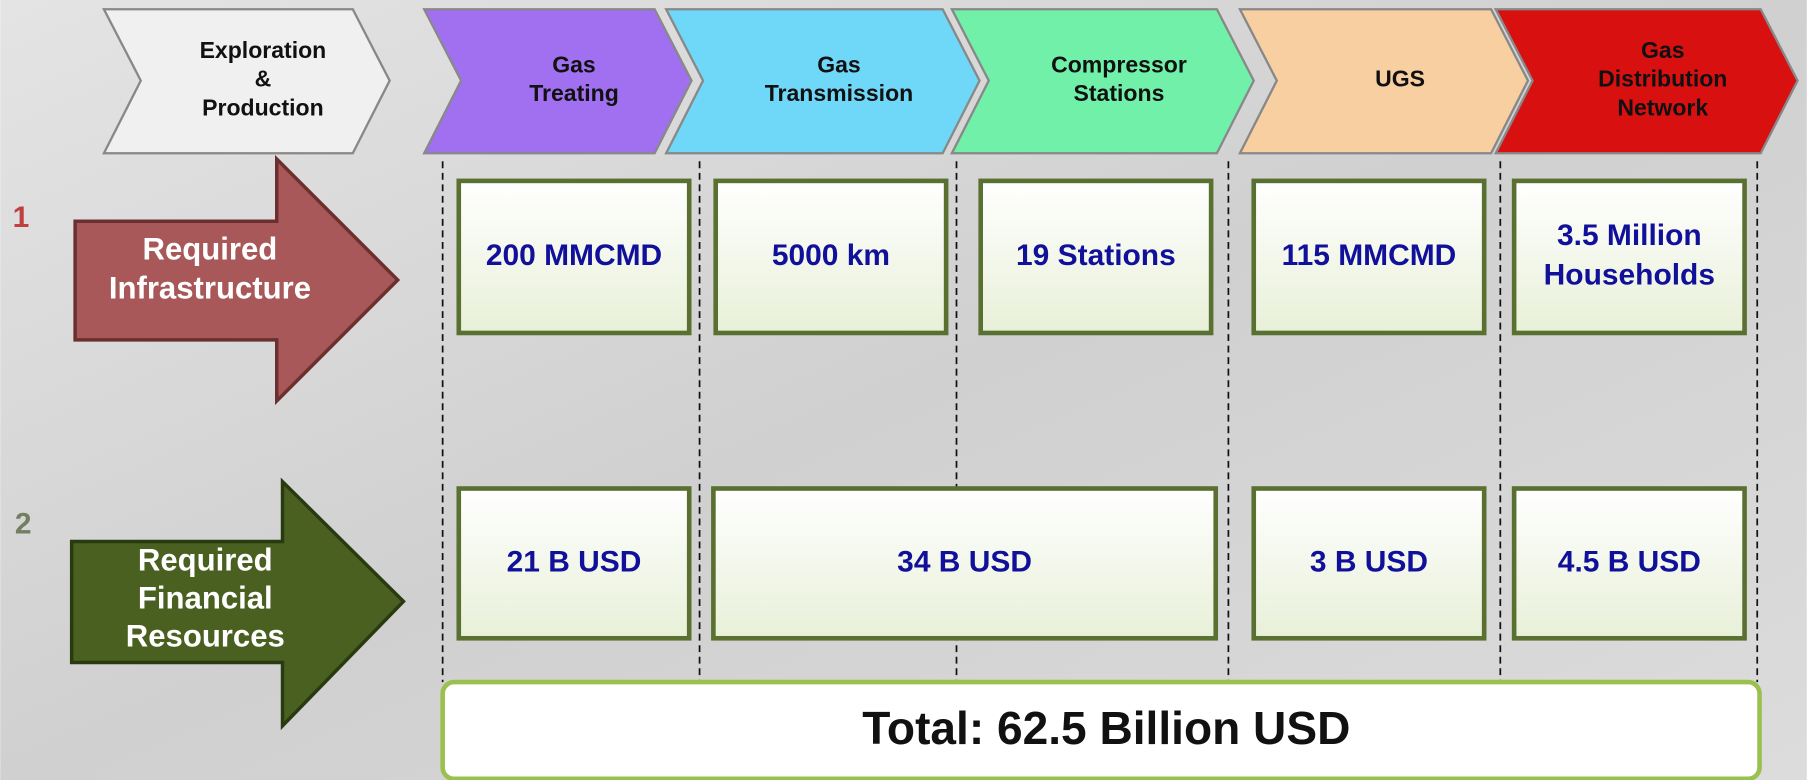  I want to click on value-text: 4.5 B USD, so click(1629, 561).